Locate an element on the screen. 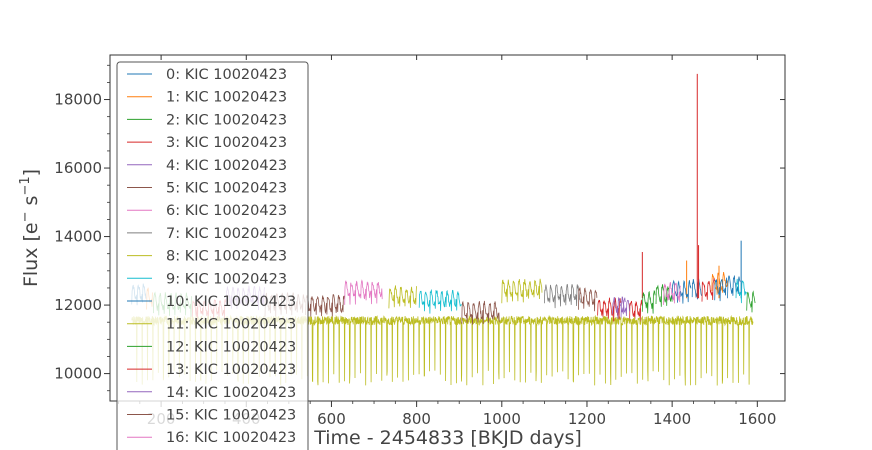  x-tick-label-1000: 1000 is located at coordinates (502, 419).